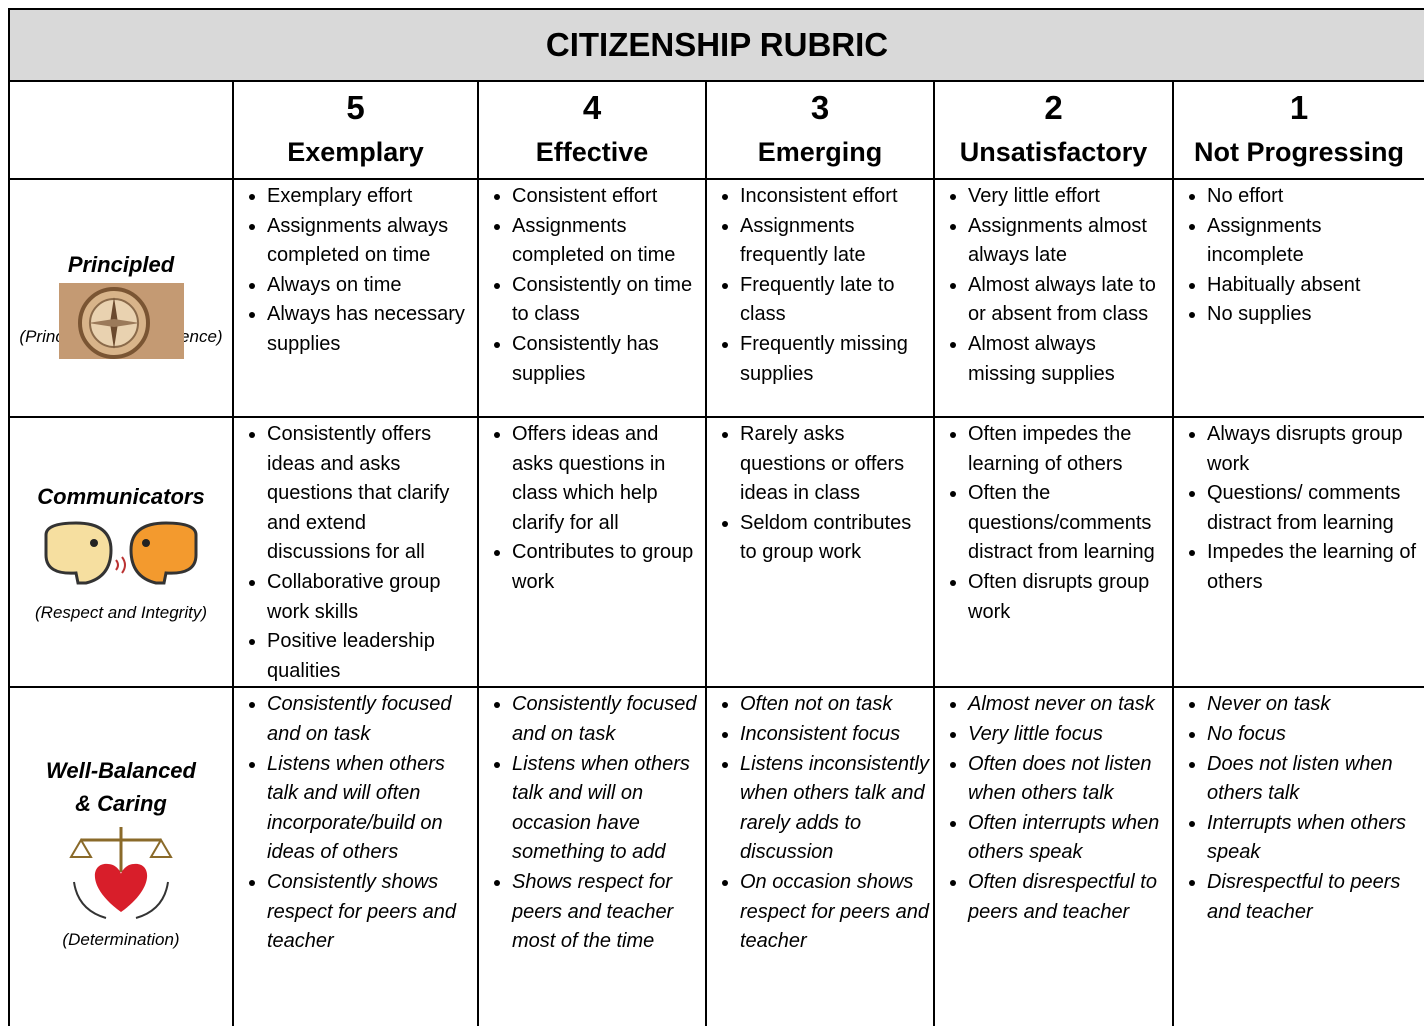  What do you see at coordinates (1068, 838) in the screenshot?
I see `descriptor: Often interrupts when others speak` at bounding box center [1068, 838].